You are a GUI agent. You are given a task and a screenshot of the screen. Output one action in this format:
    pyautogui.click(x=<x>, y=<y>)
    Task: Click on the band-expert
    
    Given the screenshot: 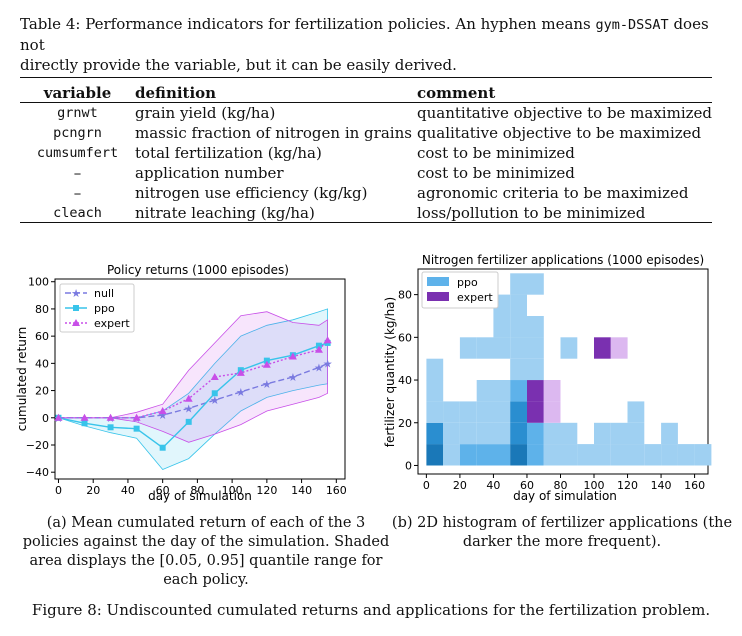 What is the action you would take?
    pyautogui.click(x=193, y=377)
    